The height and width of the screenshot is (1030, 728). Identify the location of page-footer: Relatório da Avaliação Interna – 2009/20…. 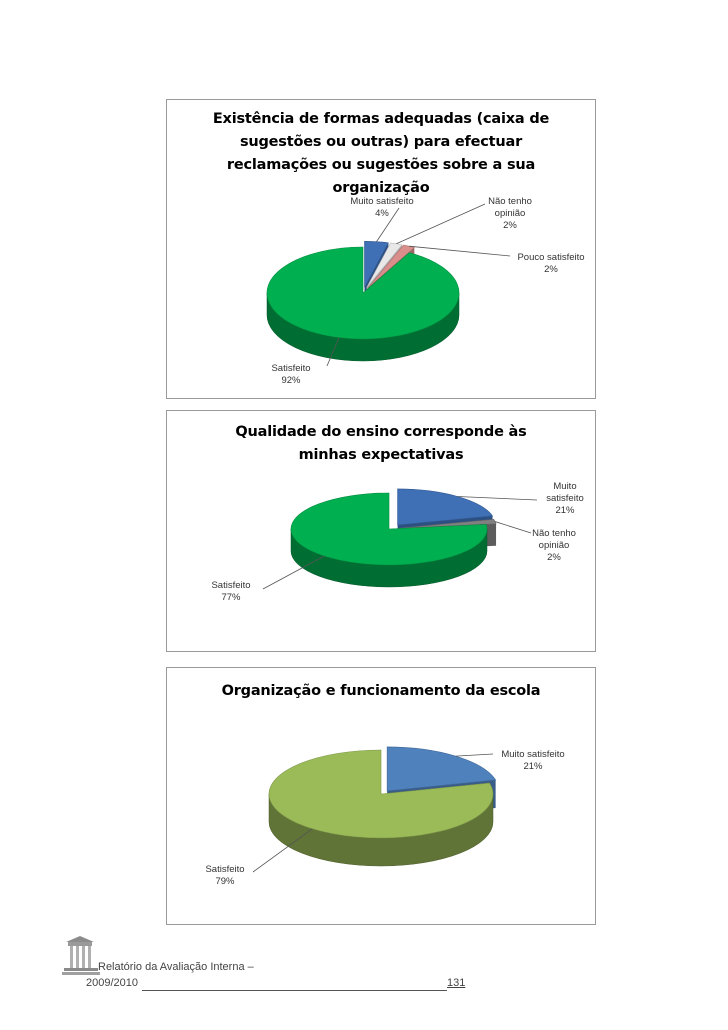
(272, 966).